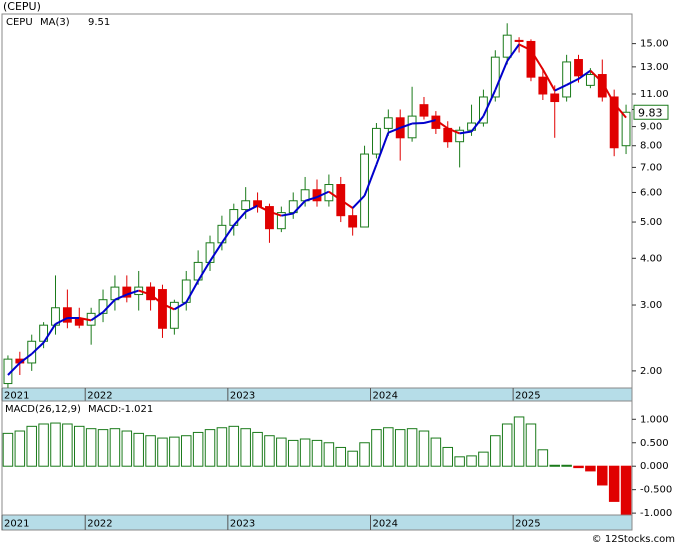 This screenshot has height=546, width=680. I want to click on y-tick-label: 15.00, so click(654, 44).